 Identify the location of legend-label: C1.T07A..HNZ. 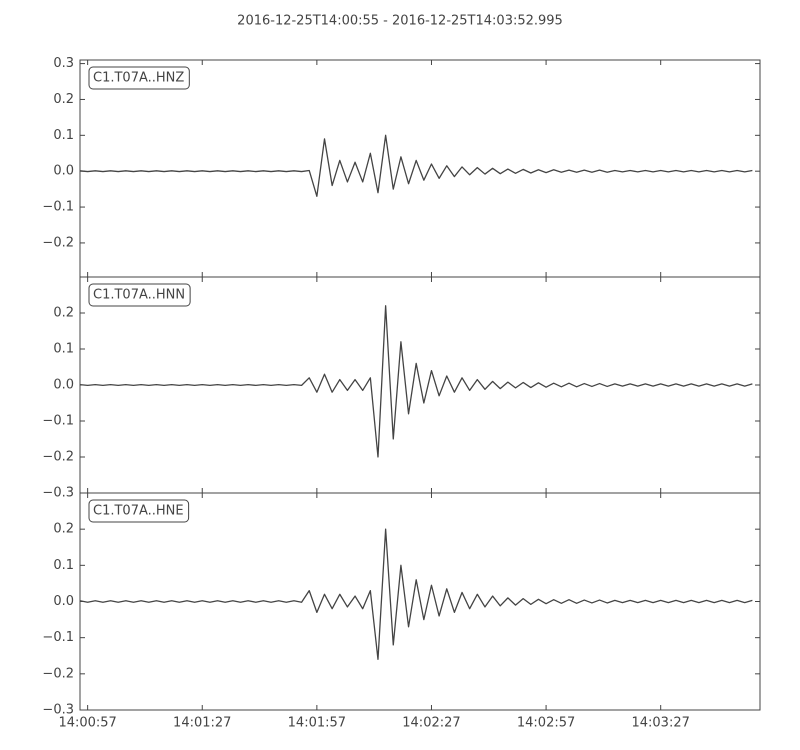
(138, 78).